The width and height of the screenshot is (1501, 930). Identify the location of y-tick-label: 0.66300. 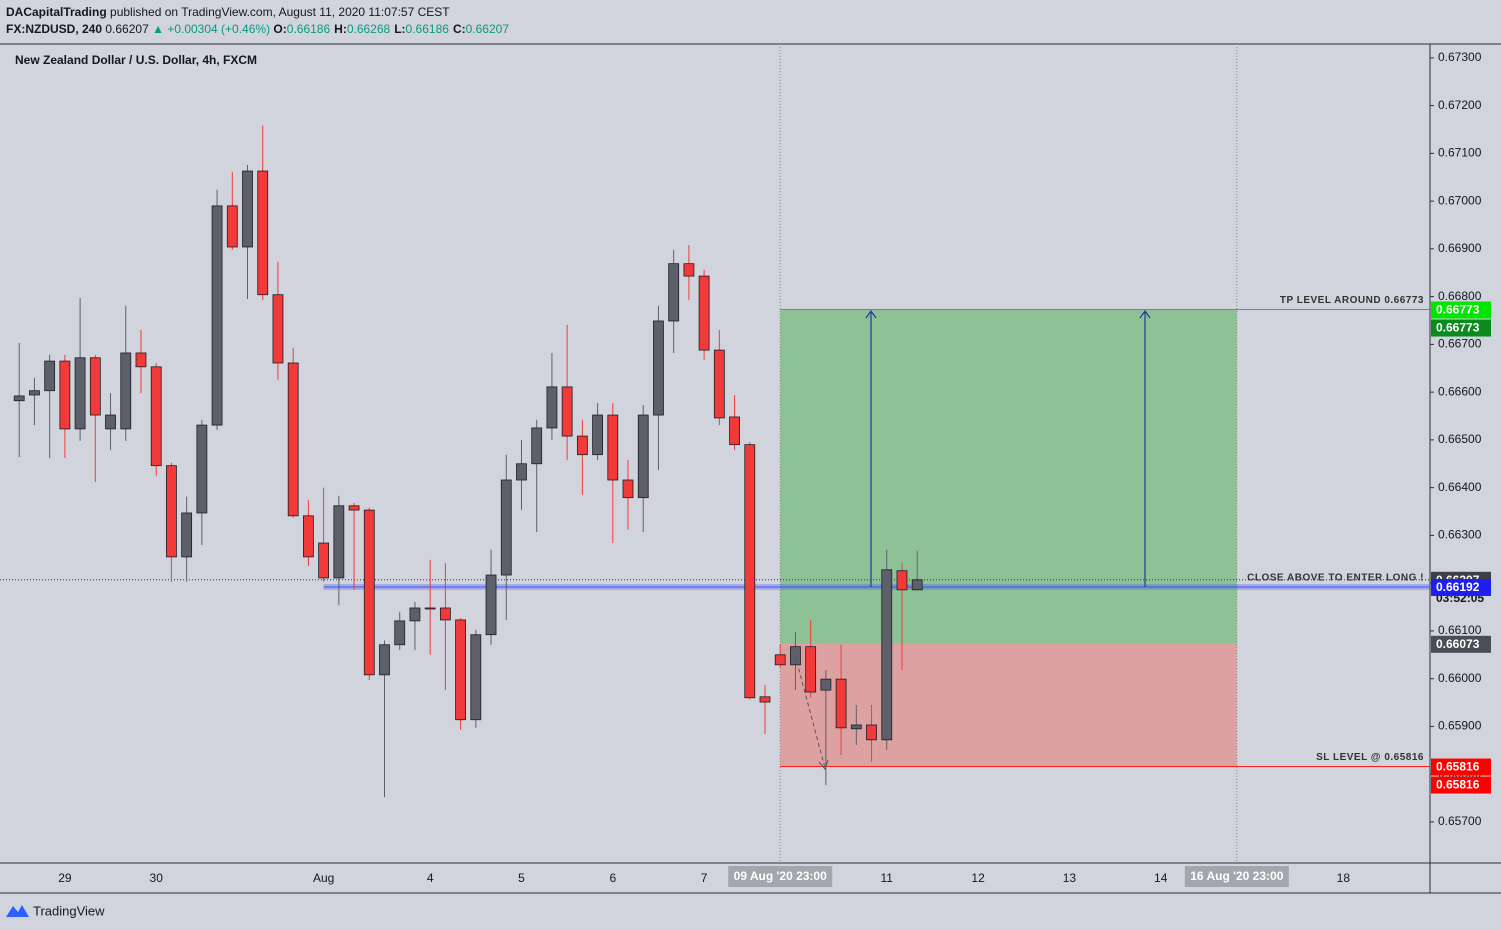
(1460, 535).